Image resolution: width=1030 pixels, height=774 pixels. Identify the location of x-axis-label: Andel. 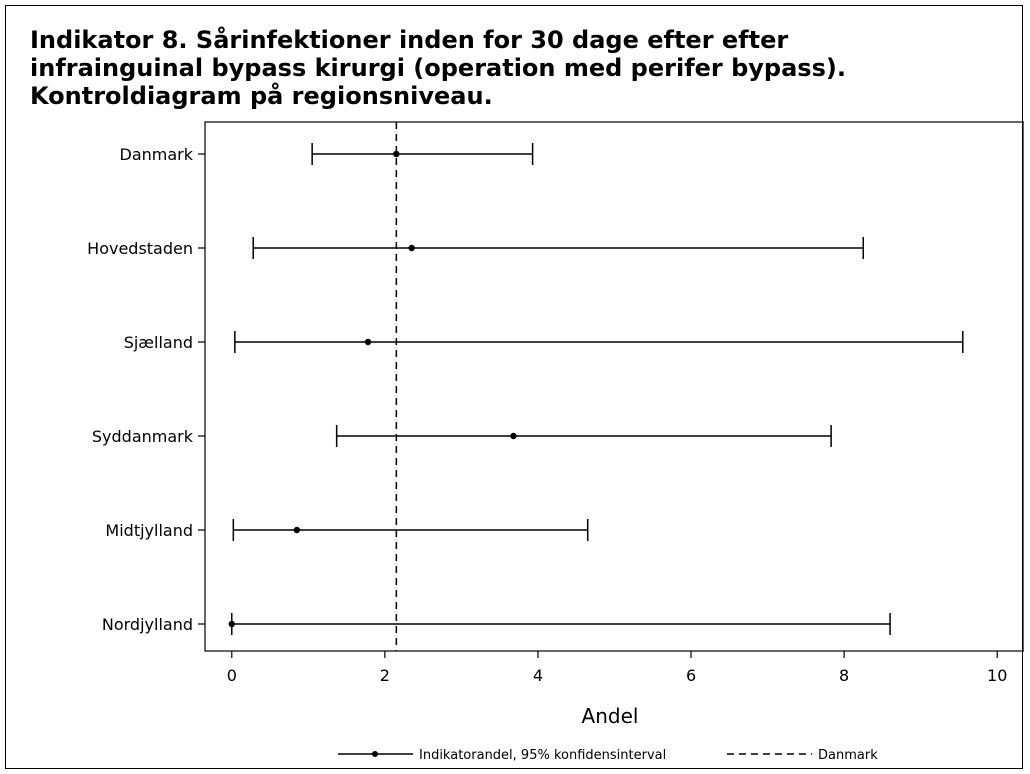
(610, 716).